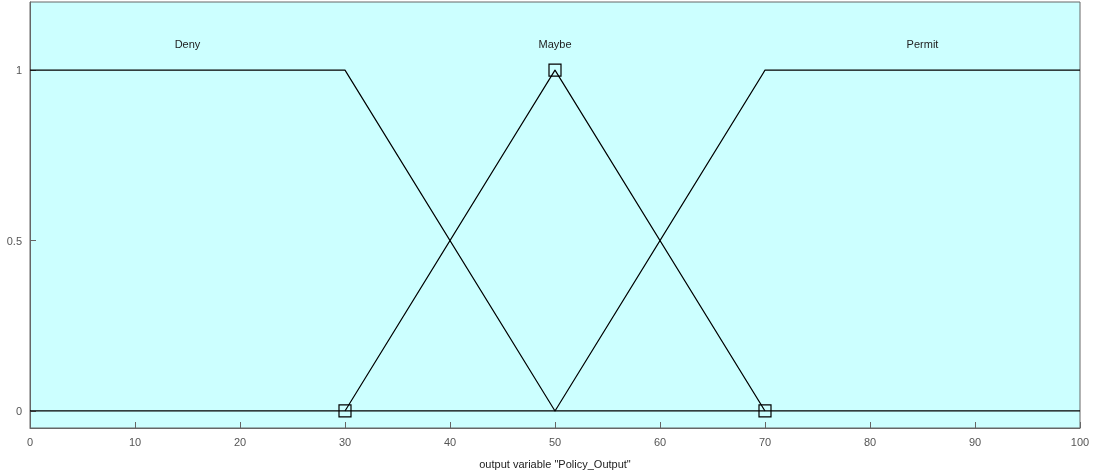 The height and width of the screenshot is (475, 1094). Describe the element at coordinates (187, 44) in the screenshot. I see `series-label: Deny` at that location.